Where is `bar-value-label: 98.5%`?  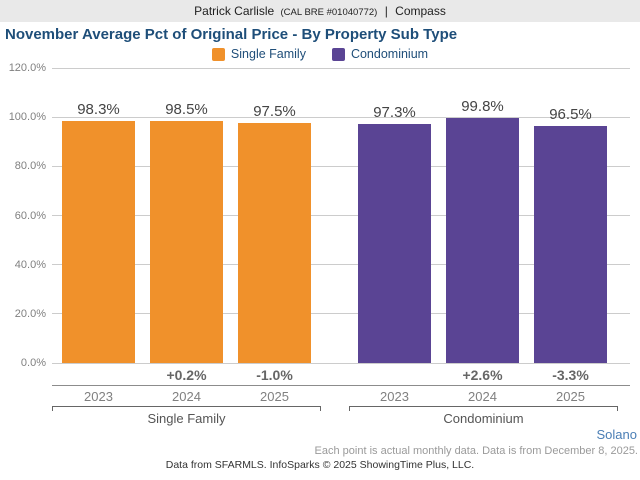
bar-value-label: 98.5% is located at coordinates (186, 109).